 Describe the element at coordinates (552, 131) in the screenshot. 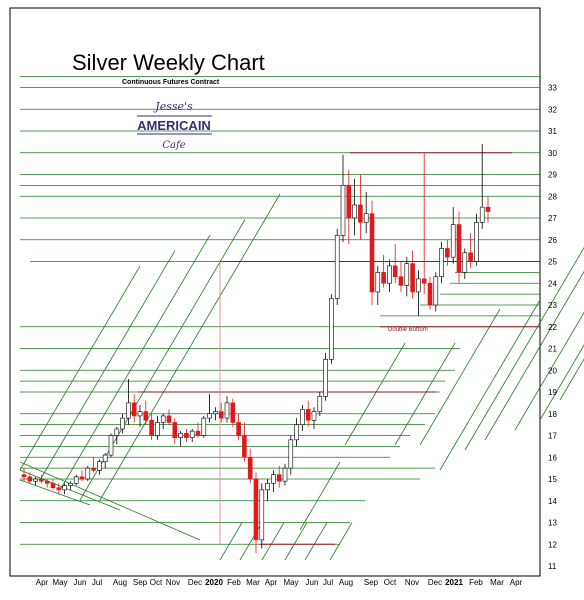

I see `y-tick-label: 31` at that location.